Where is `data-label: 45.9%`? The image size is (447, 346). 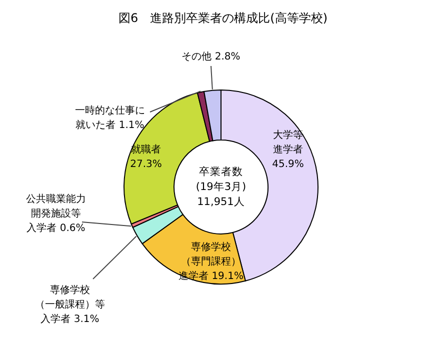
data-label: 45.9% is located at coordinates (288, 164).